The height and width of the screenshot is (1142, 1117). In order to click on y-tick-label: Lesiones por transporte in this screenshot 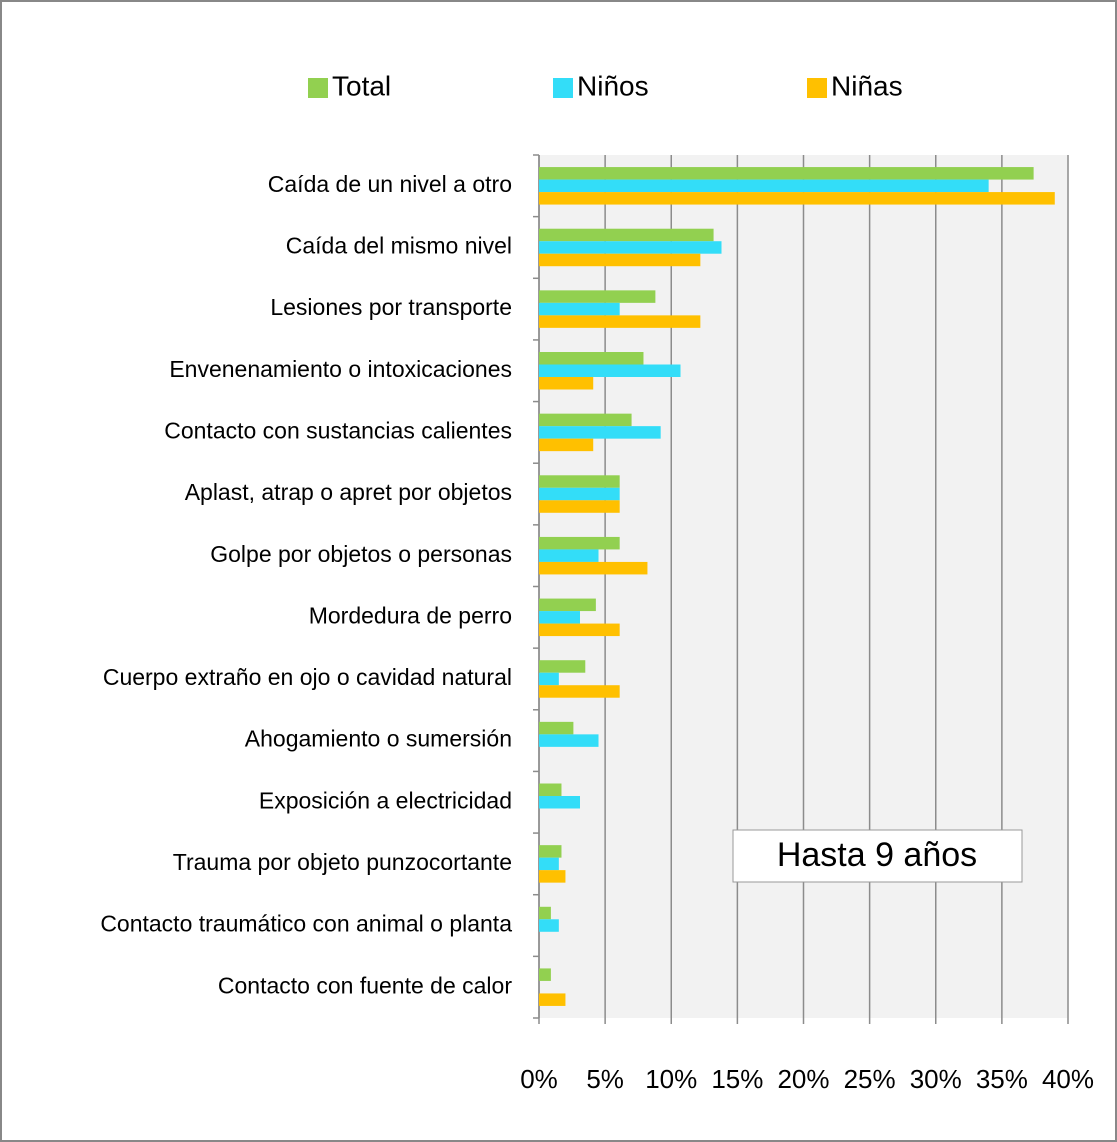, I will do `click(391, 307)`.